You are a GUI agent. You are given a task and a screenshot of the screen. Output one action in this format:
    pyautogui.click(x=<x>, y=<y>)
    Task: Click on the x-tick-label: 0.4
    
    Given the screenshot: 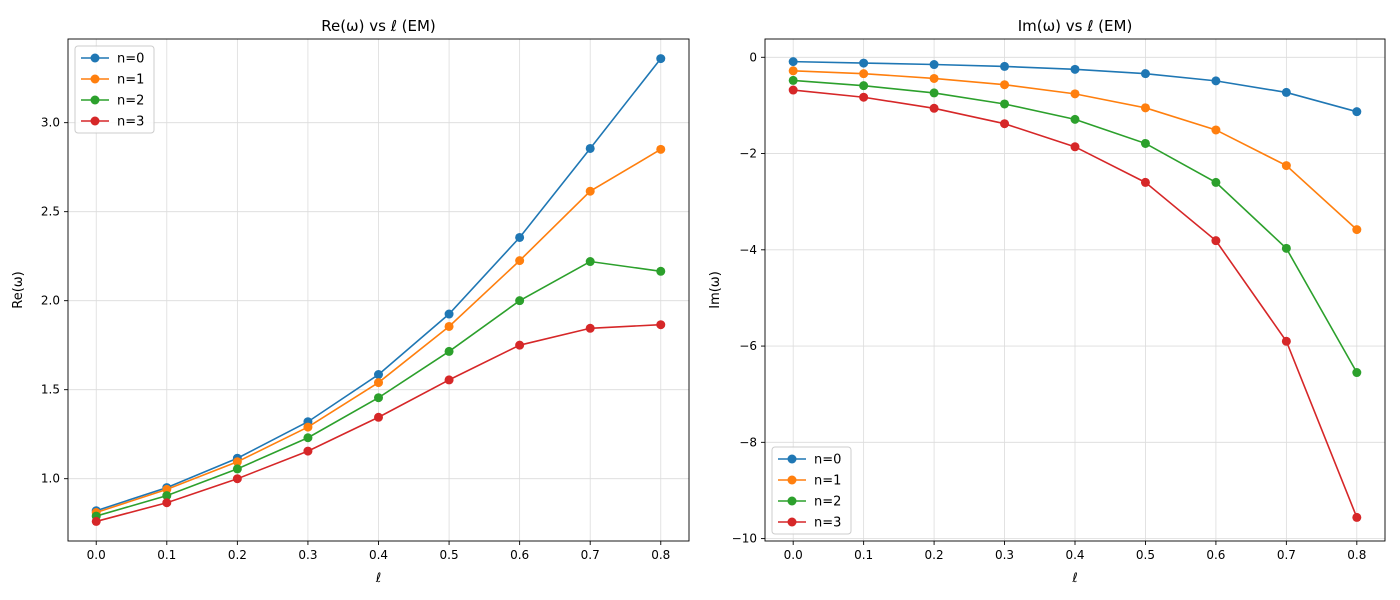 What is the action you would take?
    pyautogui.click(x=378, y=555)
    